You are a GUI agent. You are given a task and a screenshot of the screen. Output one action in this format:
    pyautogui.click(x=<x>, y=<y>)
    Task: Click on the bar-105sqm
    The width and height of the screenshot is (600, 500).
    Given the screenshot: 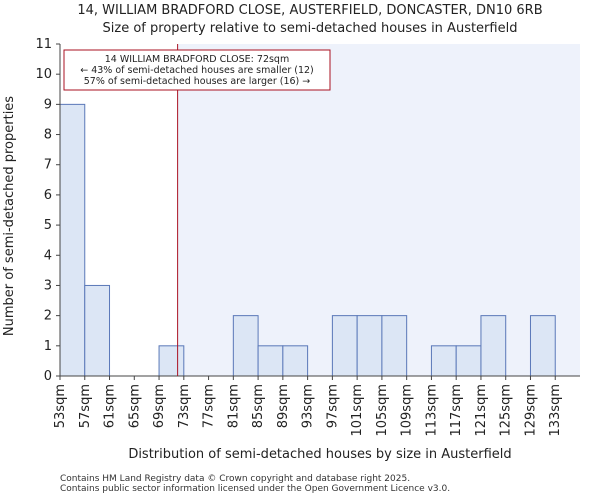 What is the action you would take?
    pyautogui.click(x=394, y=346)
    